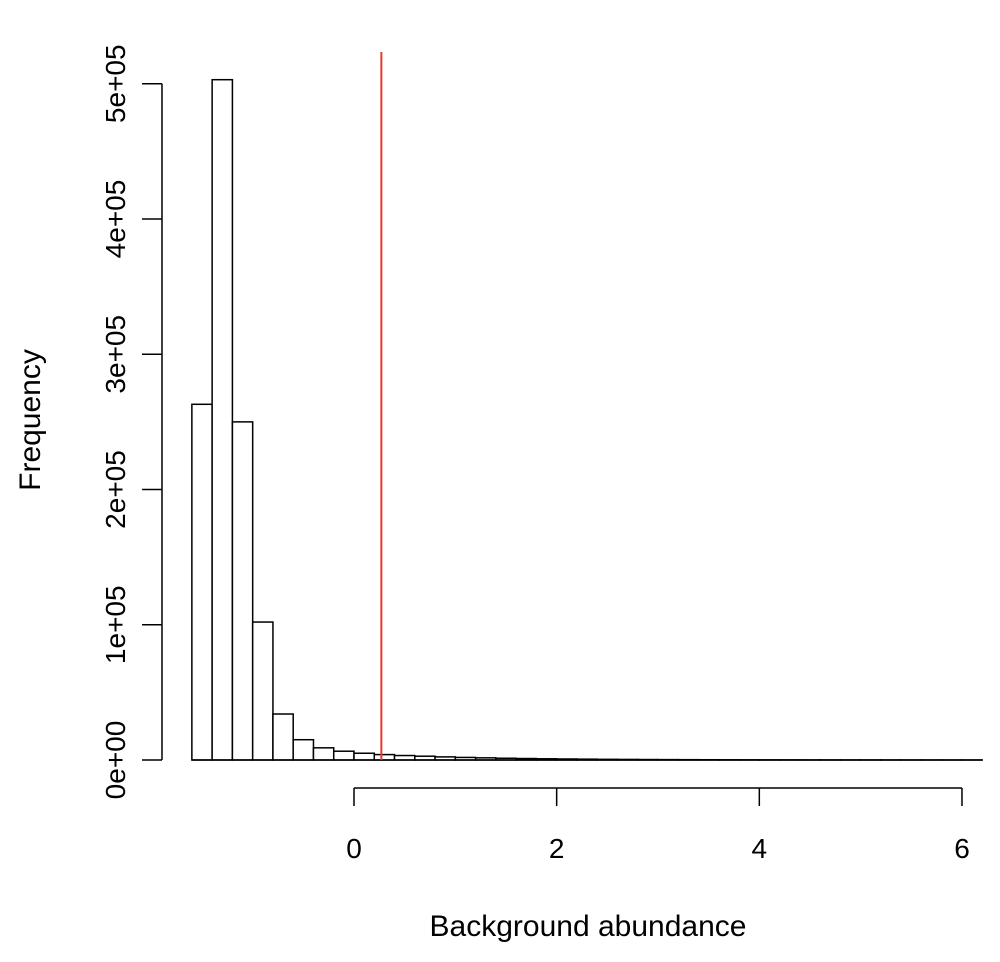 Image resolution: width=1000 pixels, height=962 pixels. I want to click on y-tick-label: 1e+05, so click(115, 624).